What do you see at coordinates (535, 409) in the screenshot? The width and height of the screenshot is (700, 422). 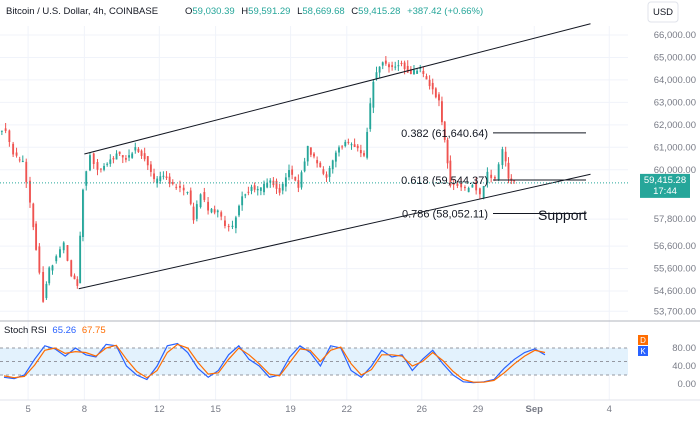 I see `time-tick-label: Sep` at bounding box center [535, 409].